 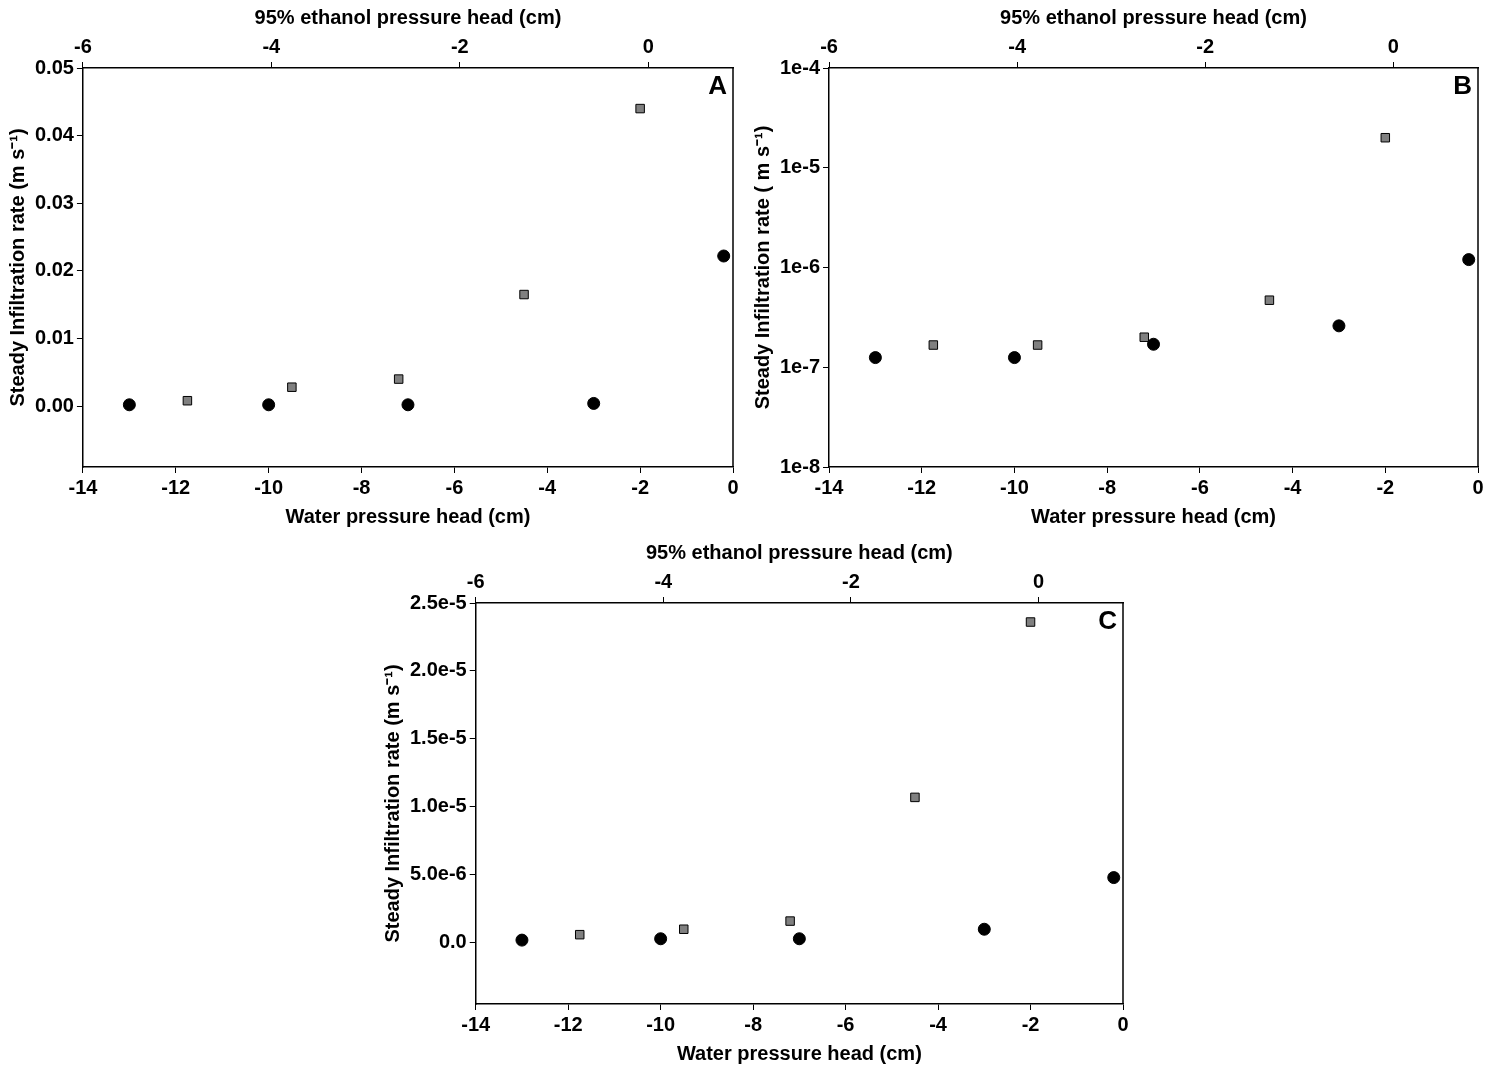 What do you see at coordinates (1462, 85) in the screenshot?
I see `annotation: B` at bounding box center [1462, 85].